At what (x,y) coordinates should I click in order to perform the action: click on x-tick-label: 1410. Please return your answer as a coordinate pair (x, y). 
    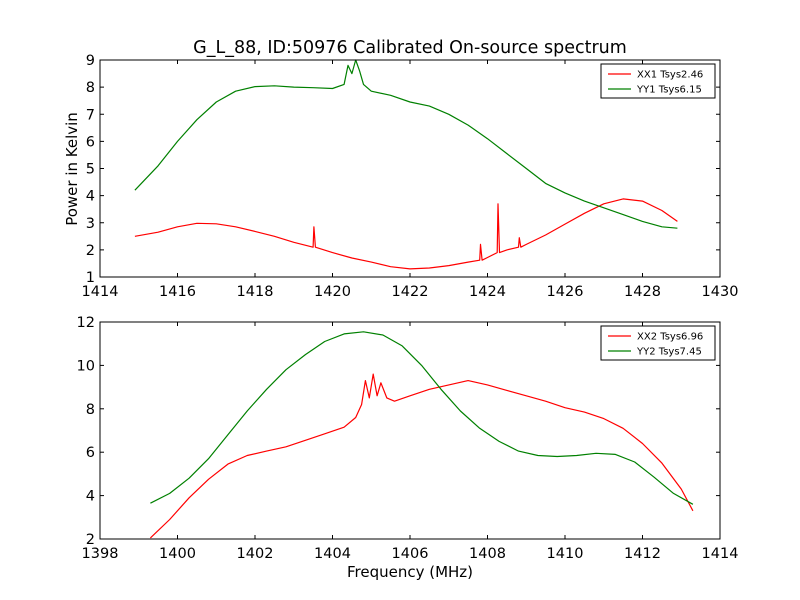
    Looking at the image, I should click on (565, 554).